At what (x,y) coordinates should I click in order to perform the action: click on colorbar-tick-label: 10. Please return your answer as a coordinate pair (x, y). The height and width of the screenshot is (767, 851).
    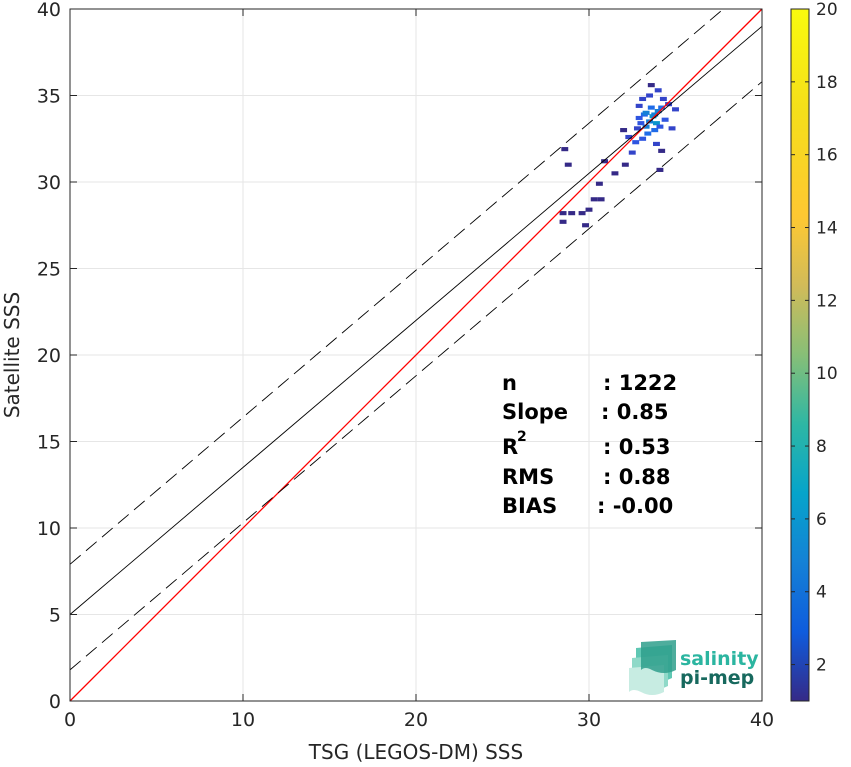
    Looking at the image, I should click on (827, 374).